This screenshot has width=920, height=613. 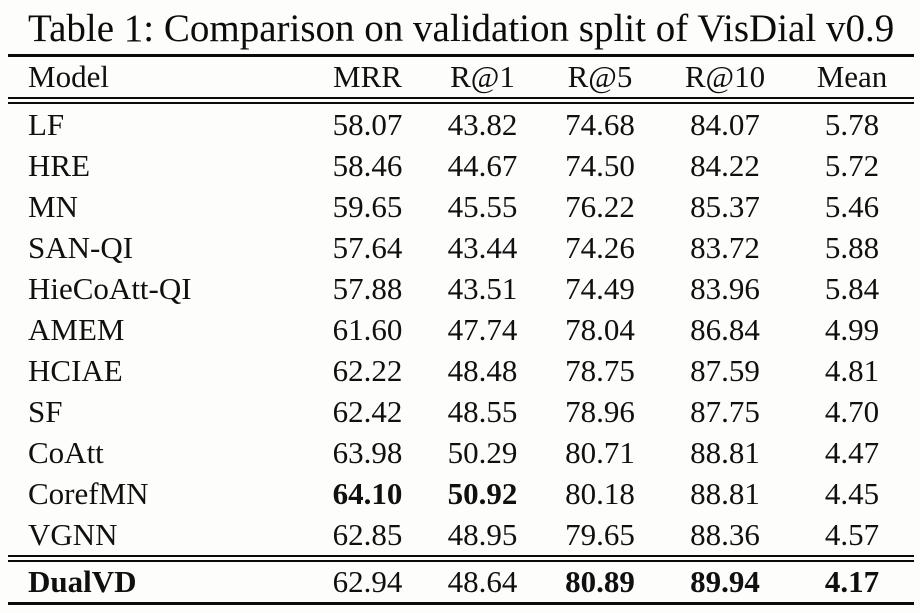 I want to click on value-cell: 4.81, so click(x=852, y=370).